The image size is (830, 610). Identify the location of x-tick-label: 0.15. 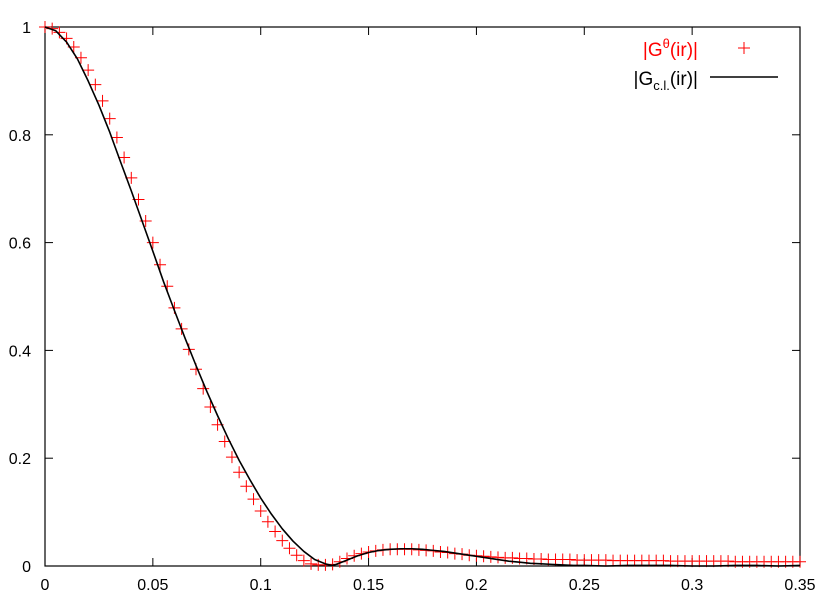
(368, 585).